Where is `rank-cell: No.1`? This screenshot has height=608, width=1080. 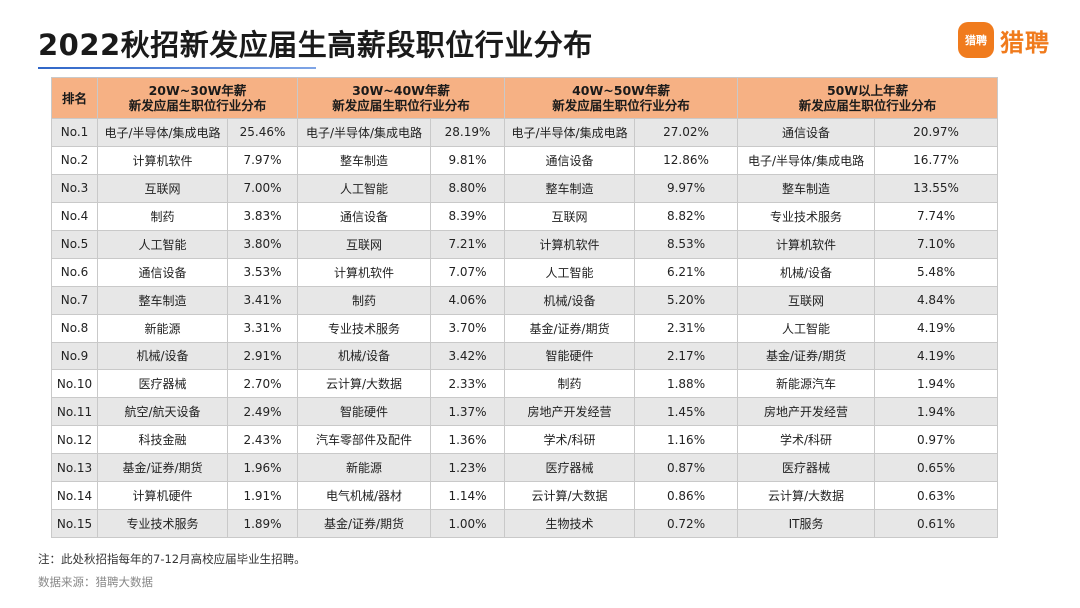
rank-cell: No.1 is located at coordinates (74, 132).